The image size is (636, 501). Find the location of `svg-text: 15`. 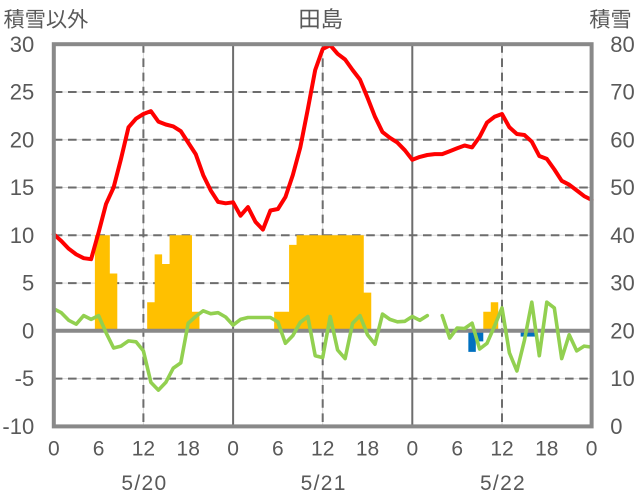

svg-text: 15 is located at coordinates (22, 187).